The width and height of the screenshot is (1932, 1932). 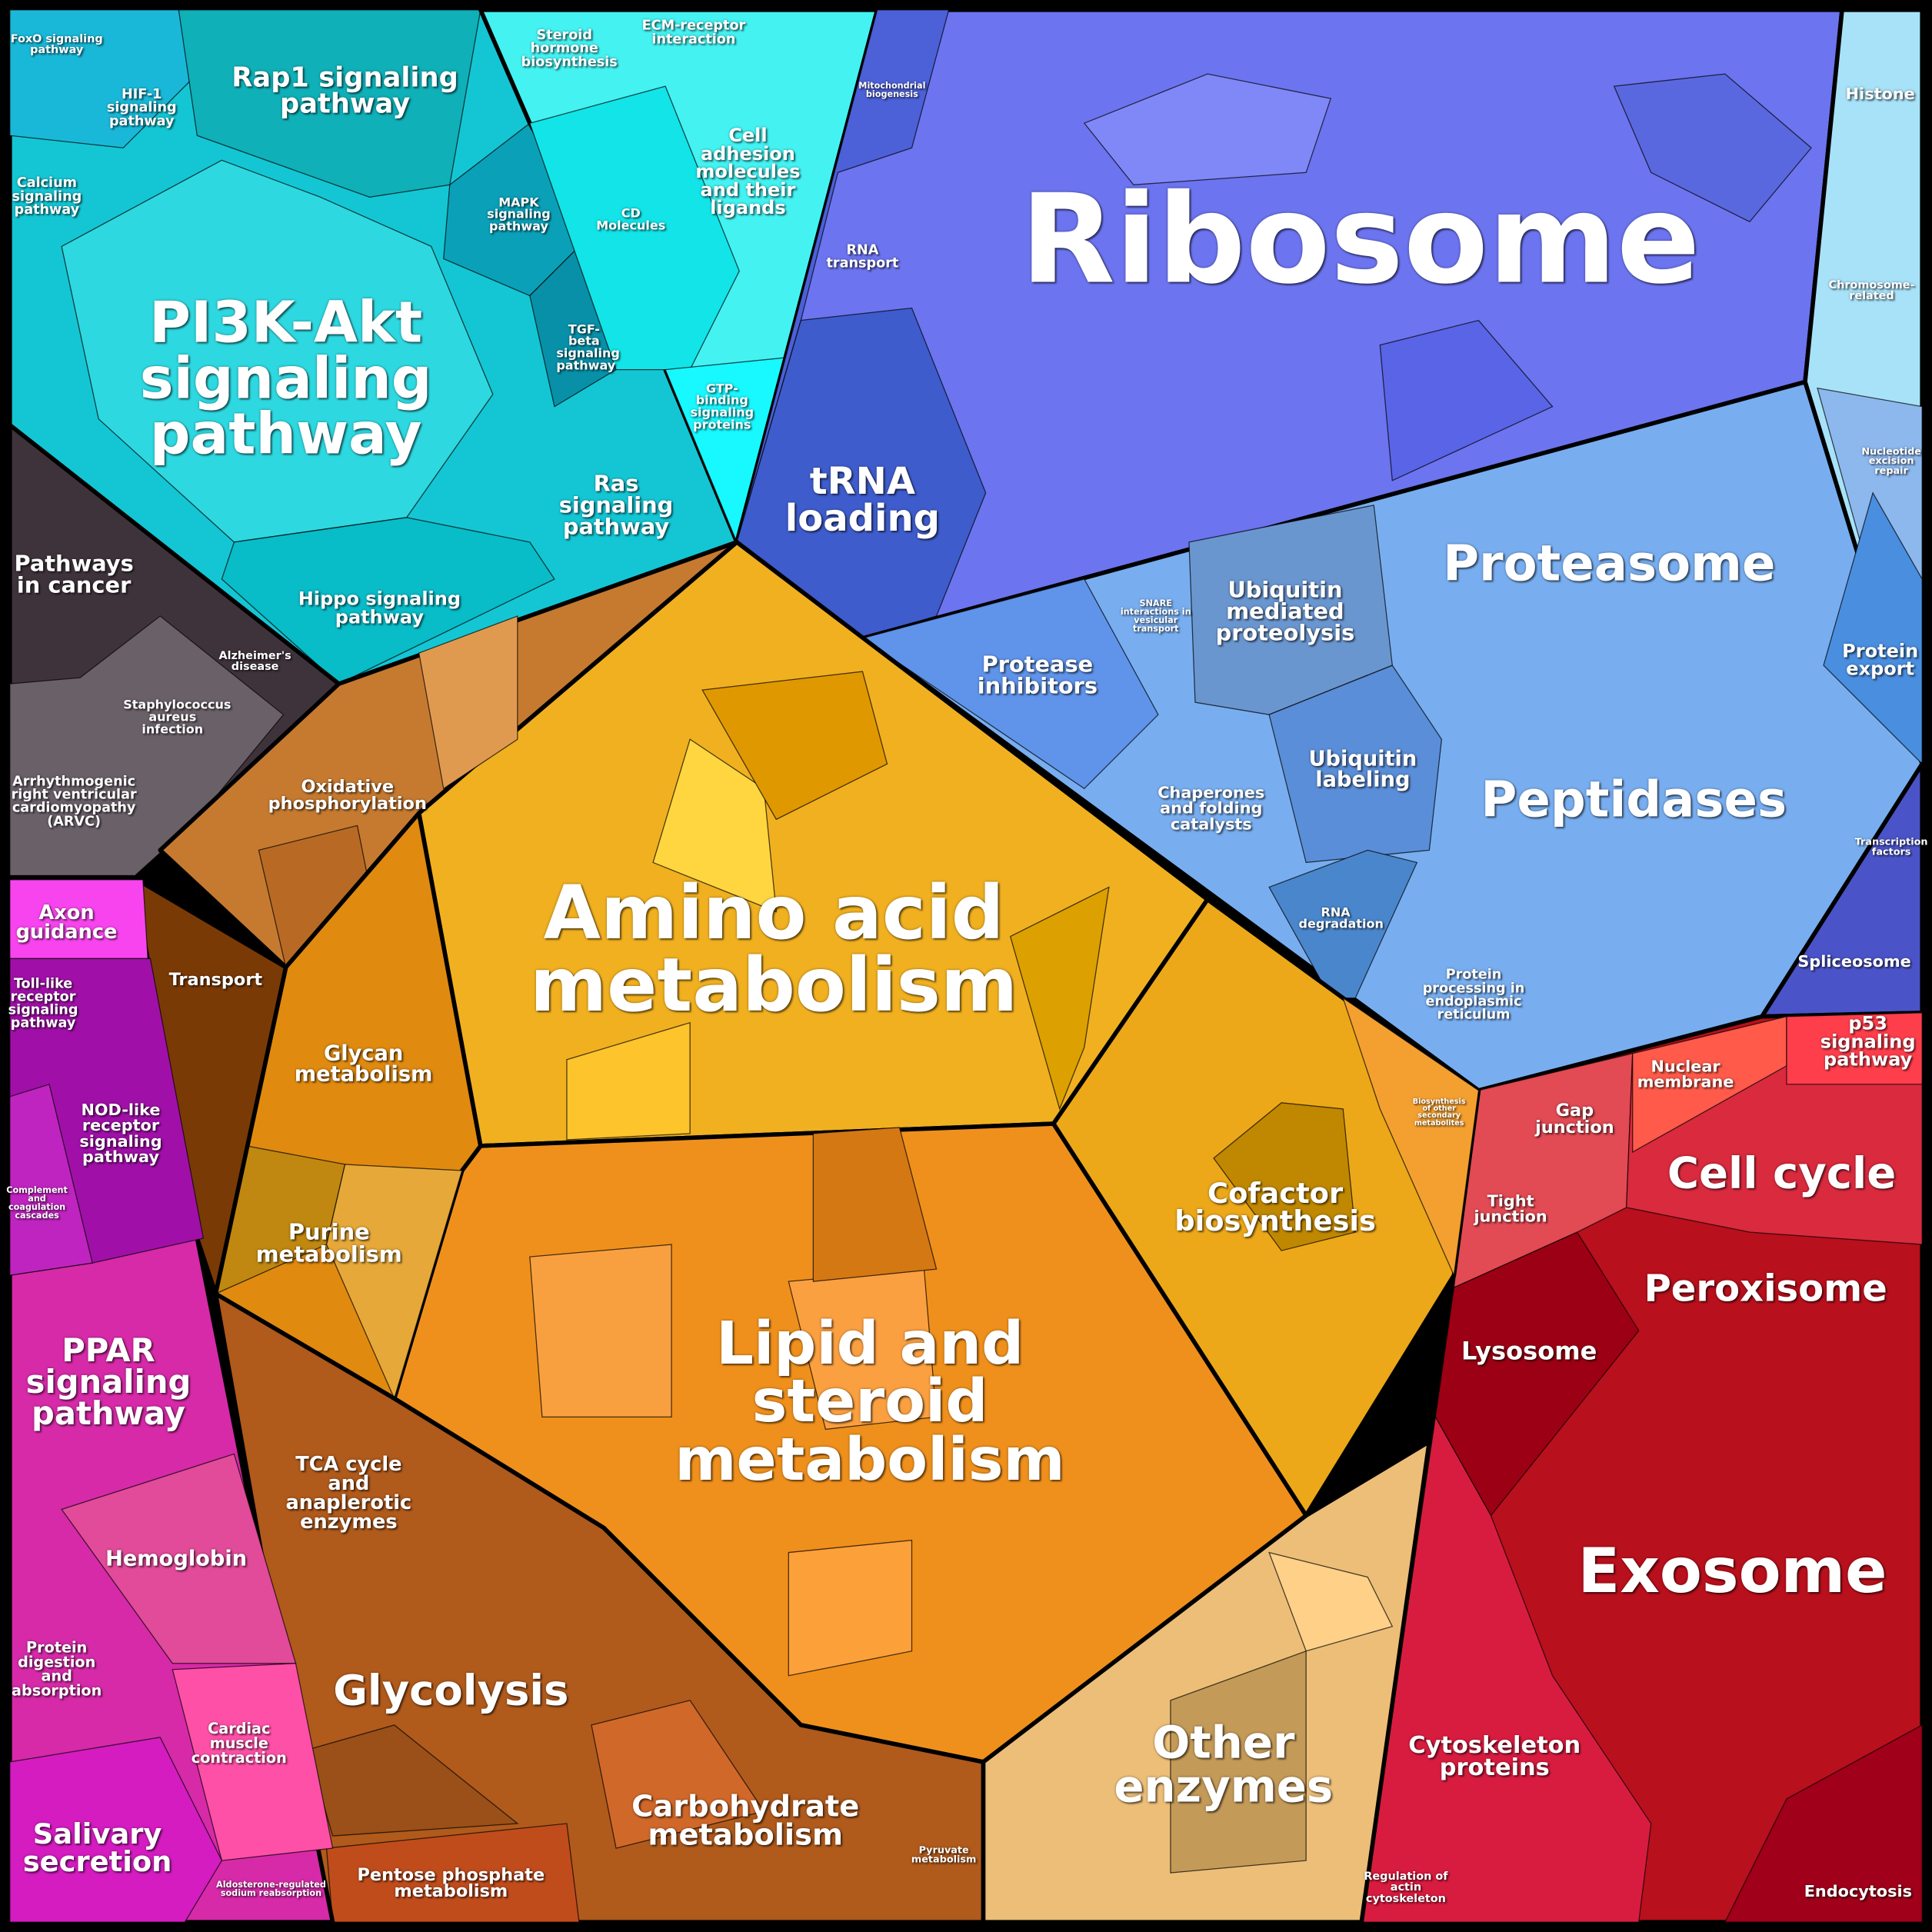 What do you see at coordinates (141, 108) in the screenshot?
I see `region-label: HIF-1 signaling pathway` at bounding box center [141, 108].